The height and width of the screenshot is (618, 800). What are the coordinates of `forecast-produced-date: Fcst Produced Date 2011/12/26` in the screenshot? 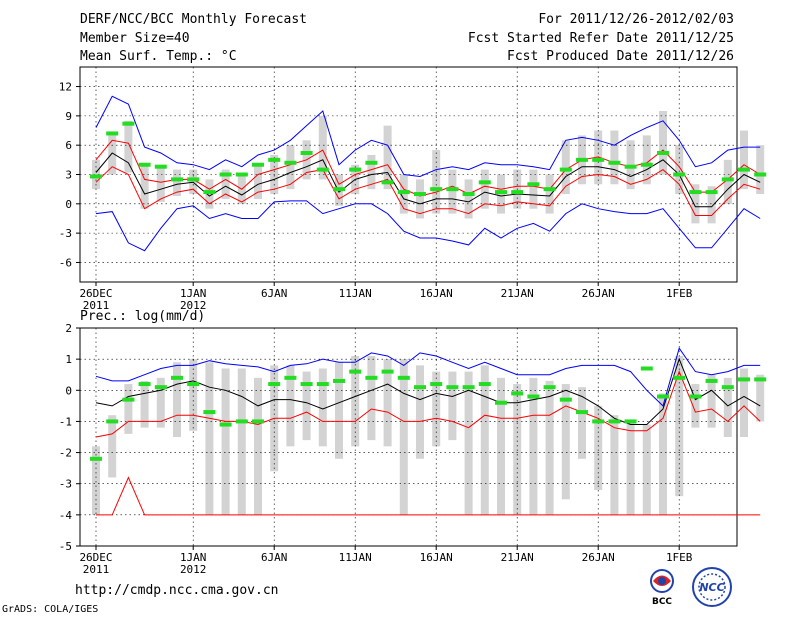 It's located at (620, 56).